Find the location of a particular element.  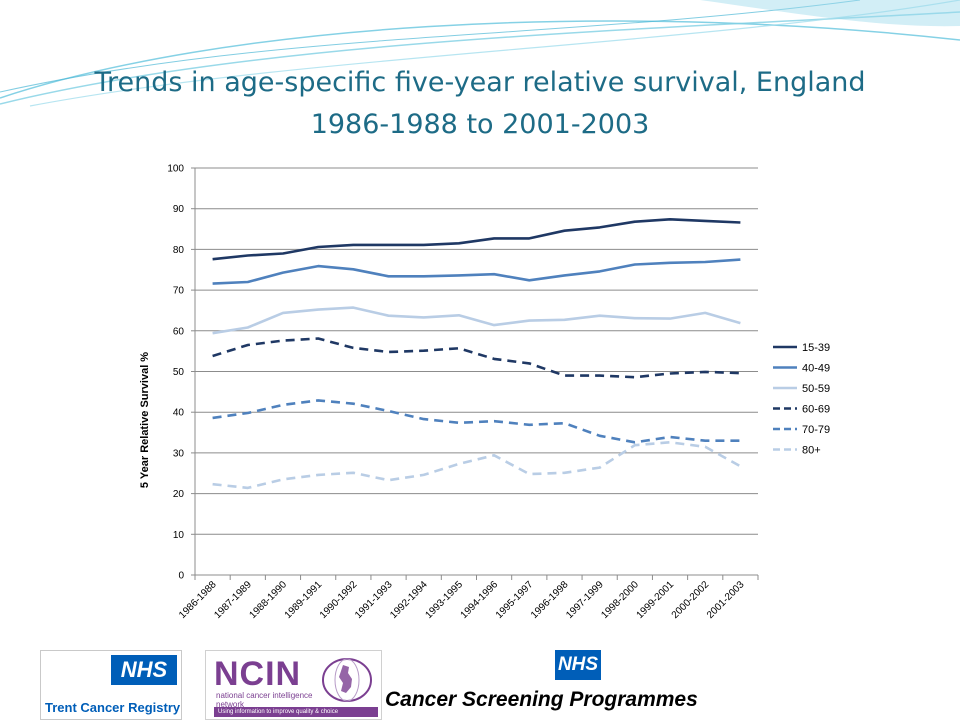

title-line-2: 1986-1988 to 2001-2003 is located at coordinates (480, 124).